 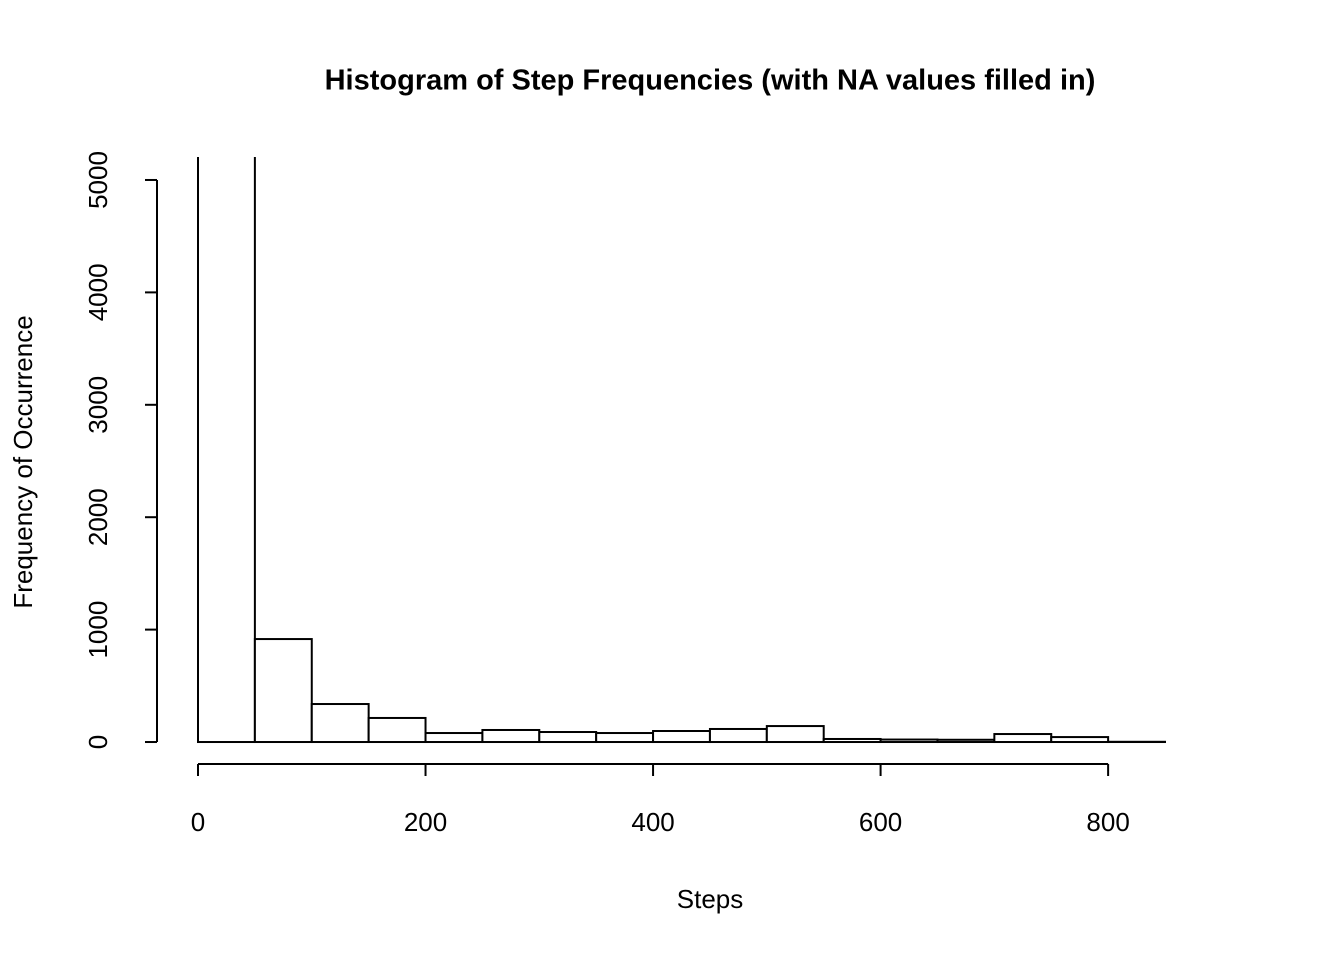 What do you see at coordinates (880, 822) in the screenshot?
I see `x-tick-label: 600` at bounding box center [880, 822].